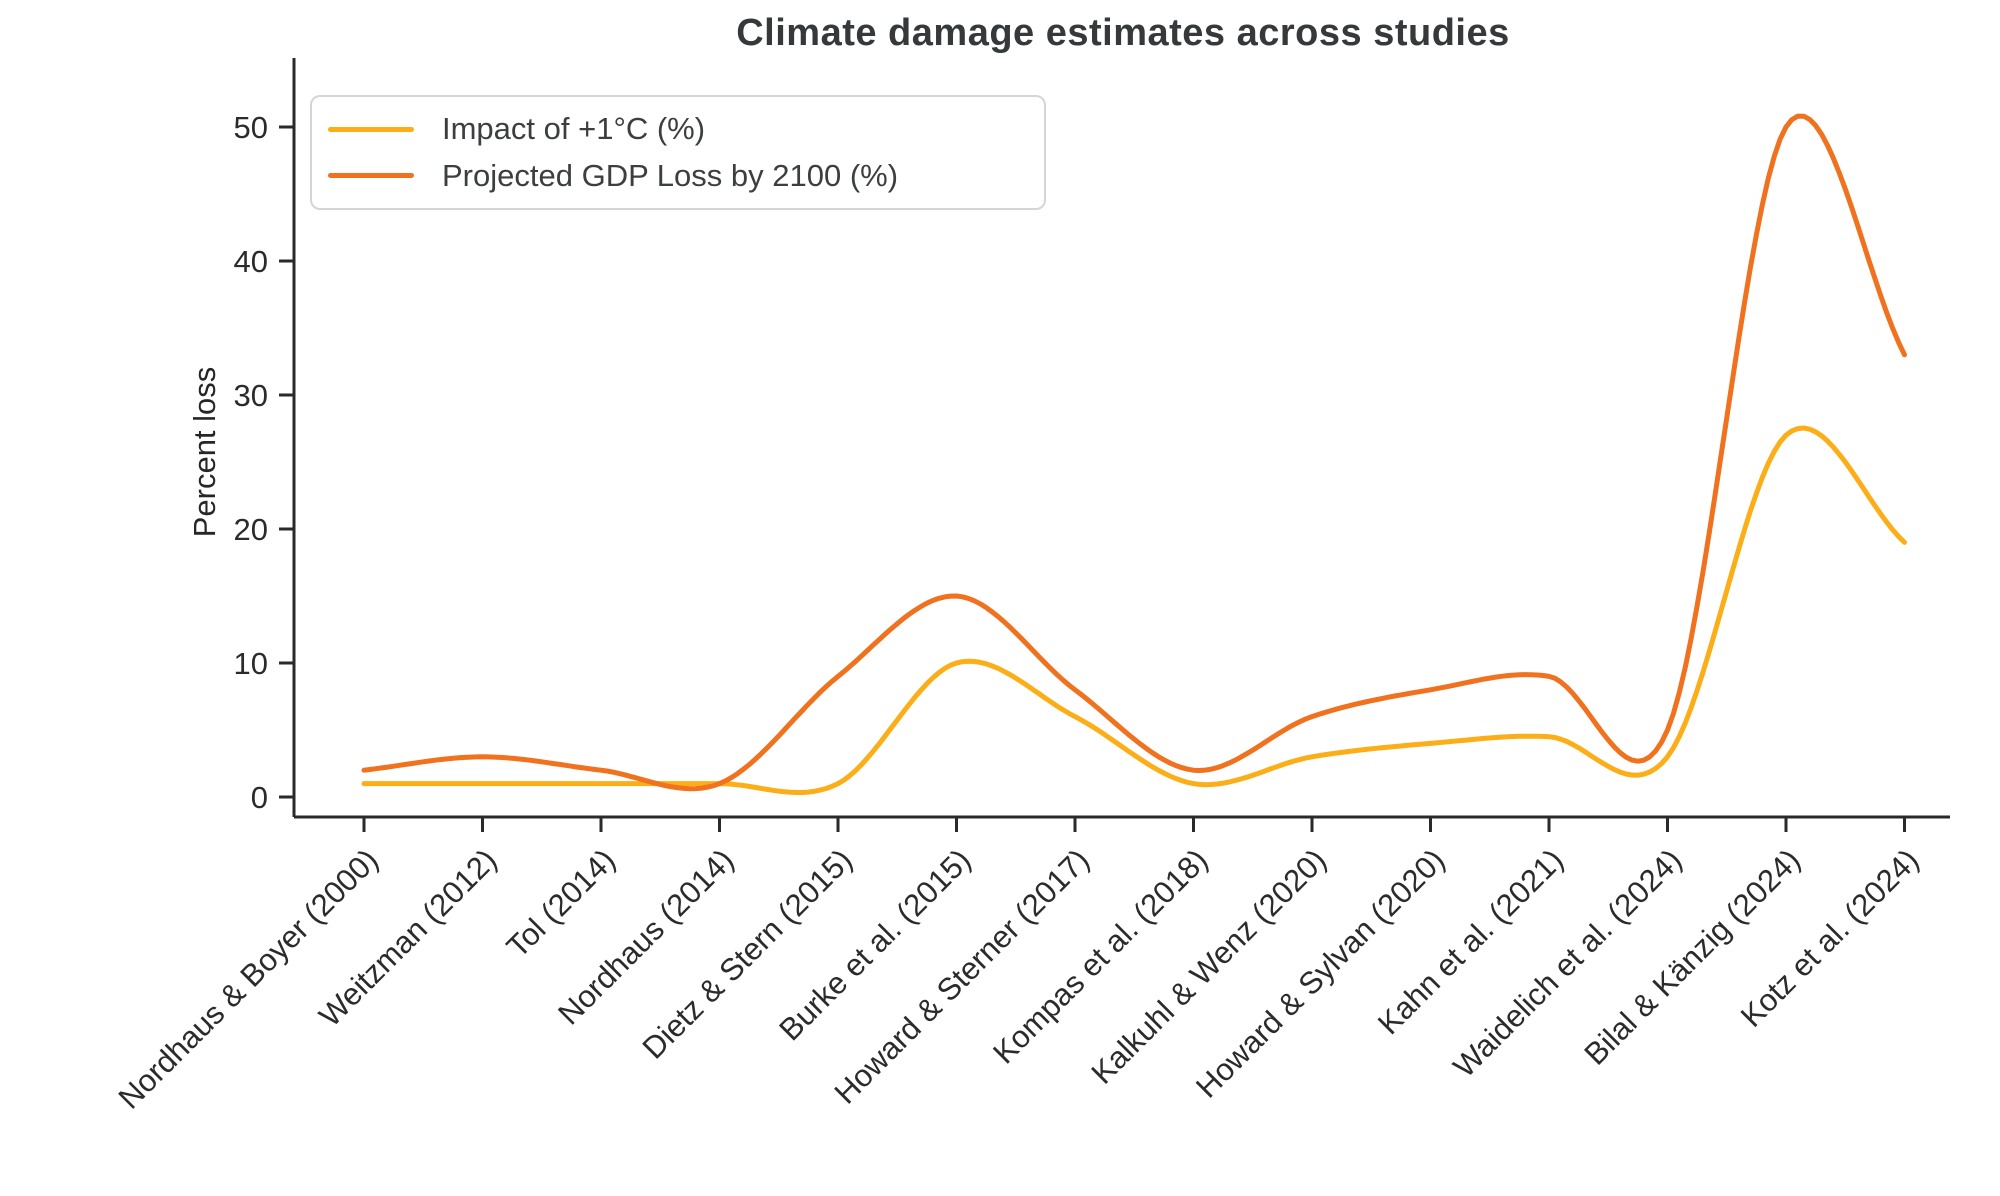  I want to click on y-tick-label: 50, so click(251, 127).